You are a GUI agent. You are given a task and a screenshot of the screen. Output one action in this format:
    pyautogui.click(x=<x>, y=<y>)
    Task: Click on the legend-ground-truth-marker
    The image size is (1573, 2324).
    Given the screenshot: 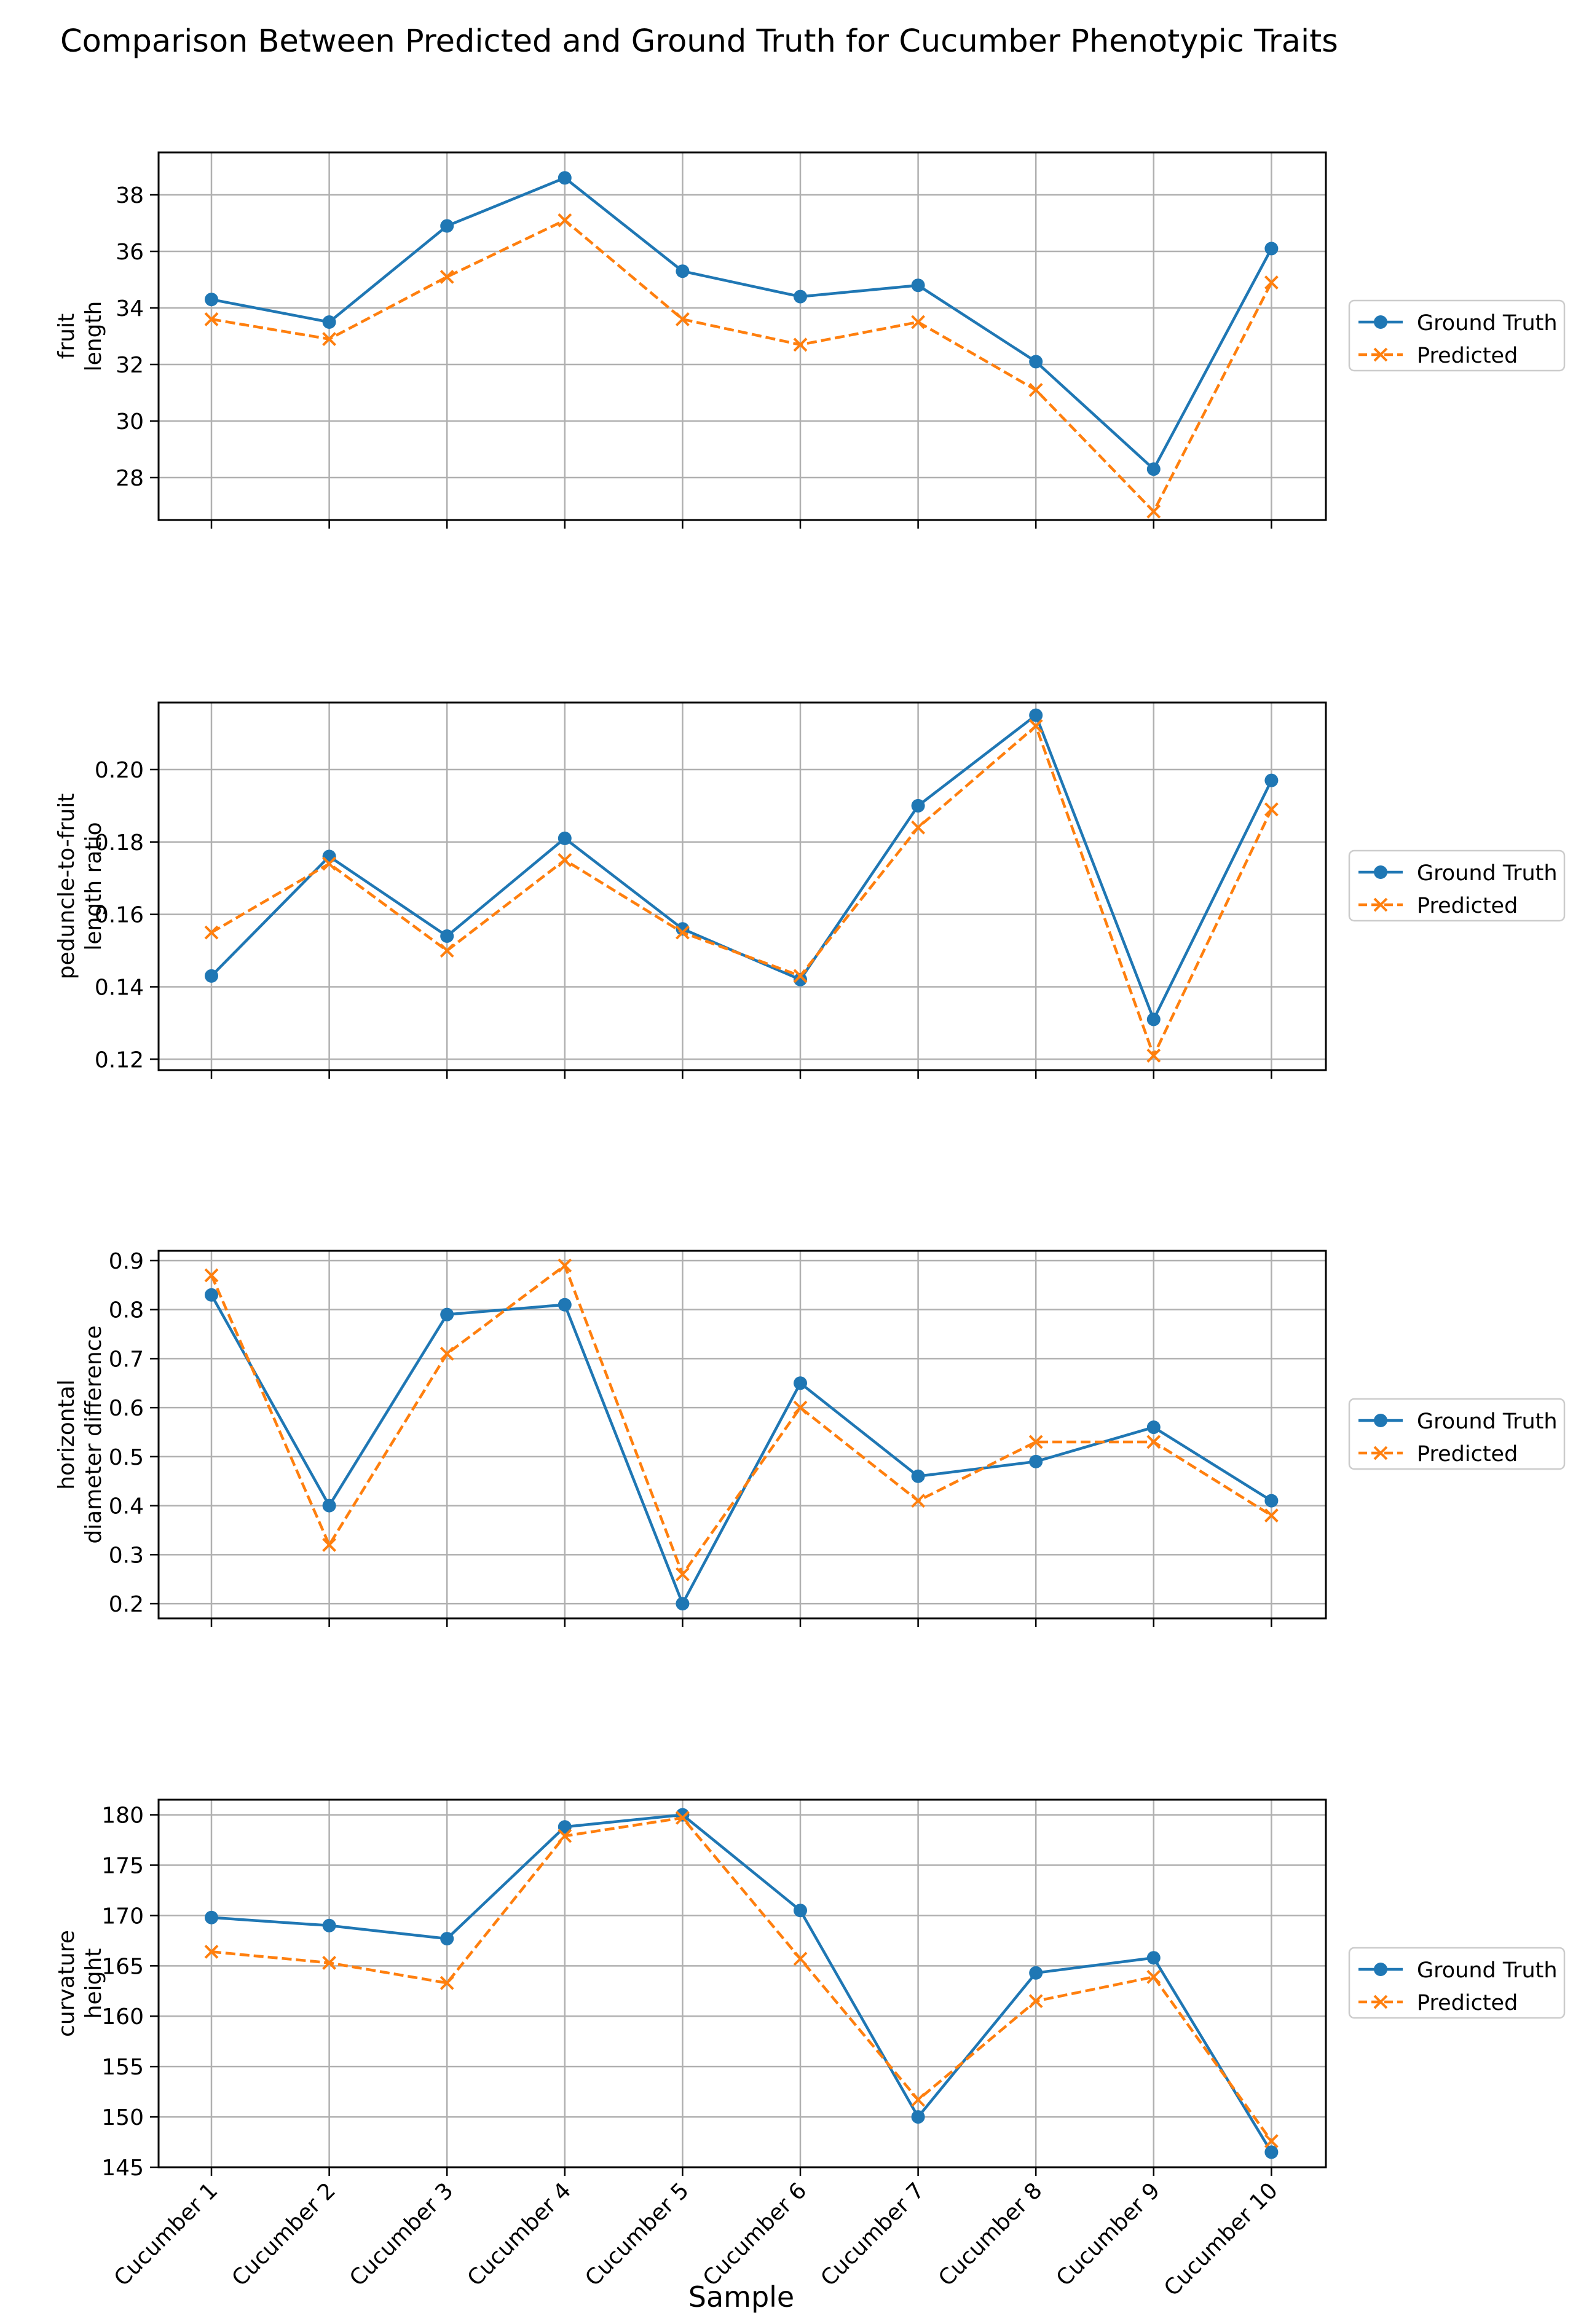 What is the action you would take?
    pyautogui.click(x=1380, y=322)
    